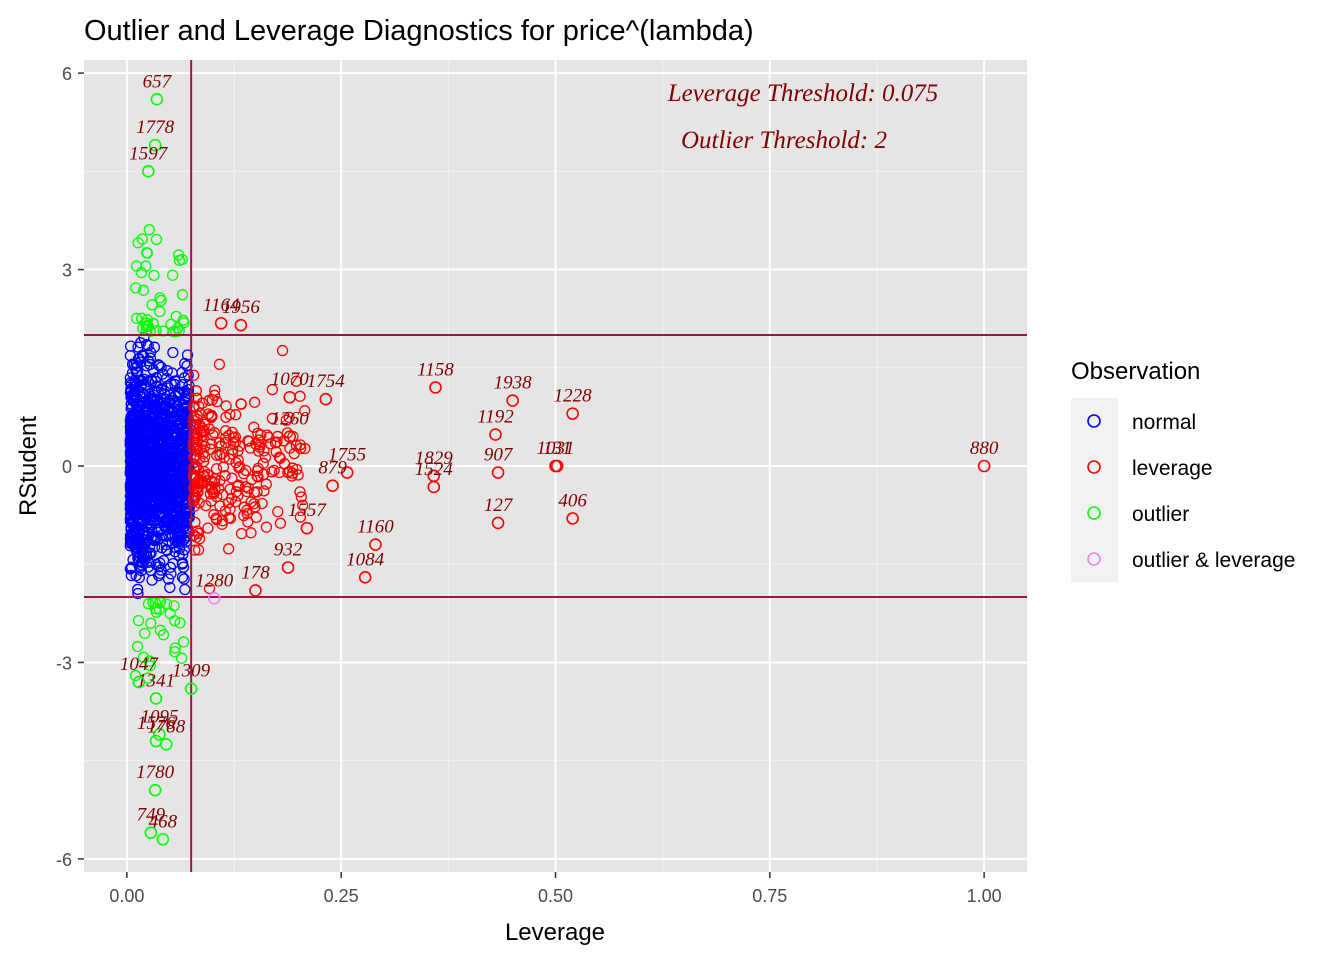 The width and height of the screenshot is (1344, 960). I want to click on point-label: 657, so click(158, 81).